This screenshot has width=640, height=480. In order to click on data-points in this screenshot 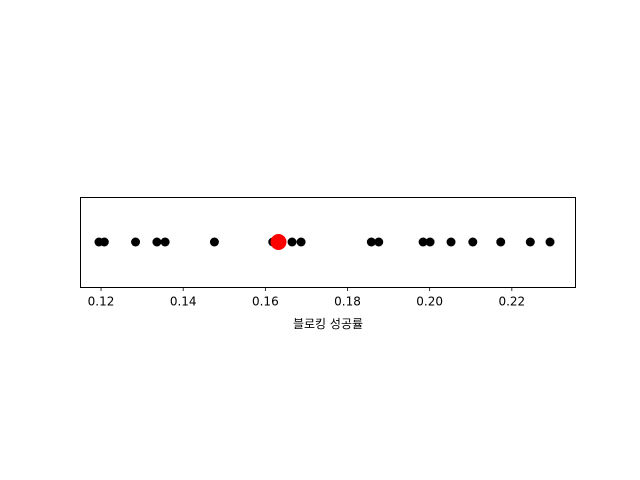, I will do `click(324, 242)`.